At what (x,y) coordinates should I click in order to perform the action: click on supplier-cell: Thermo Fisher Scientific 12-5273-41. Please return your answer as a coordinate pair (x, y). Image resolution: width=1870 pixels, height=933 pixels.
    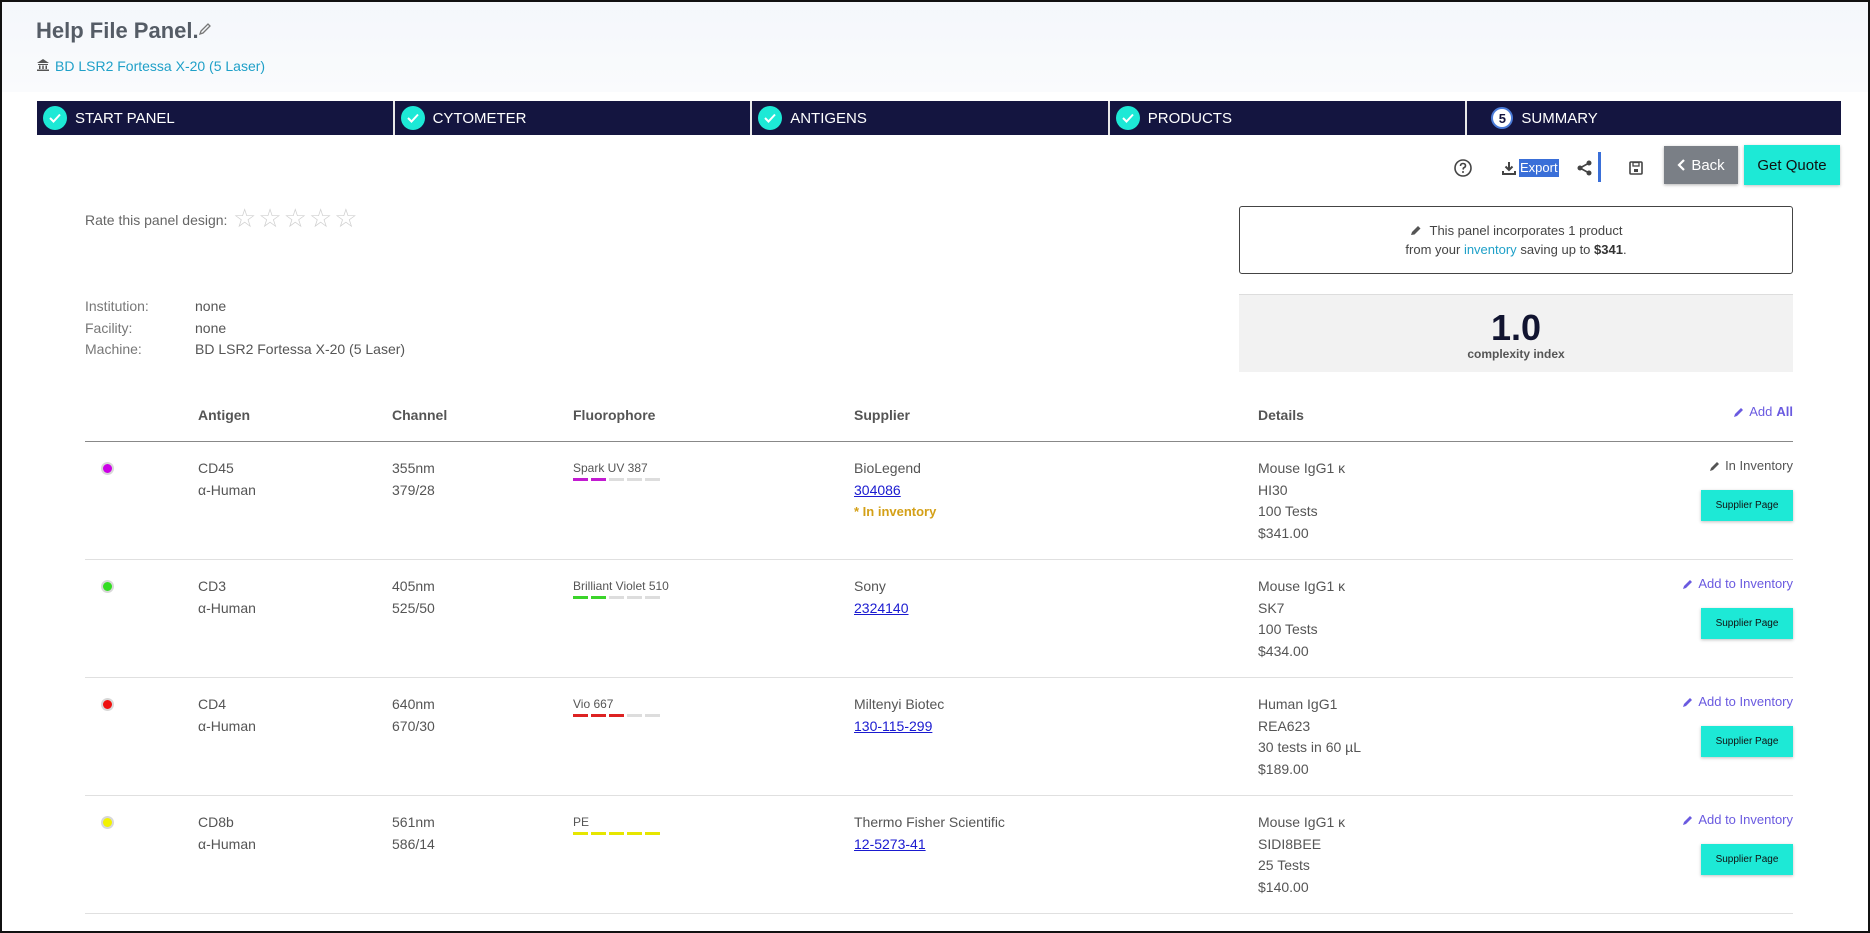
    Looking at the image, I should click on (929, 833).